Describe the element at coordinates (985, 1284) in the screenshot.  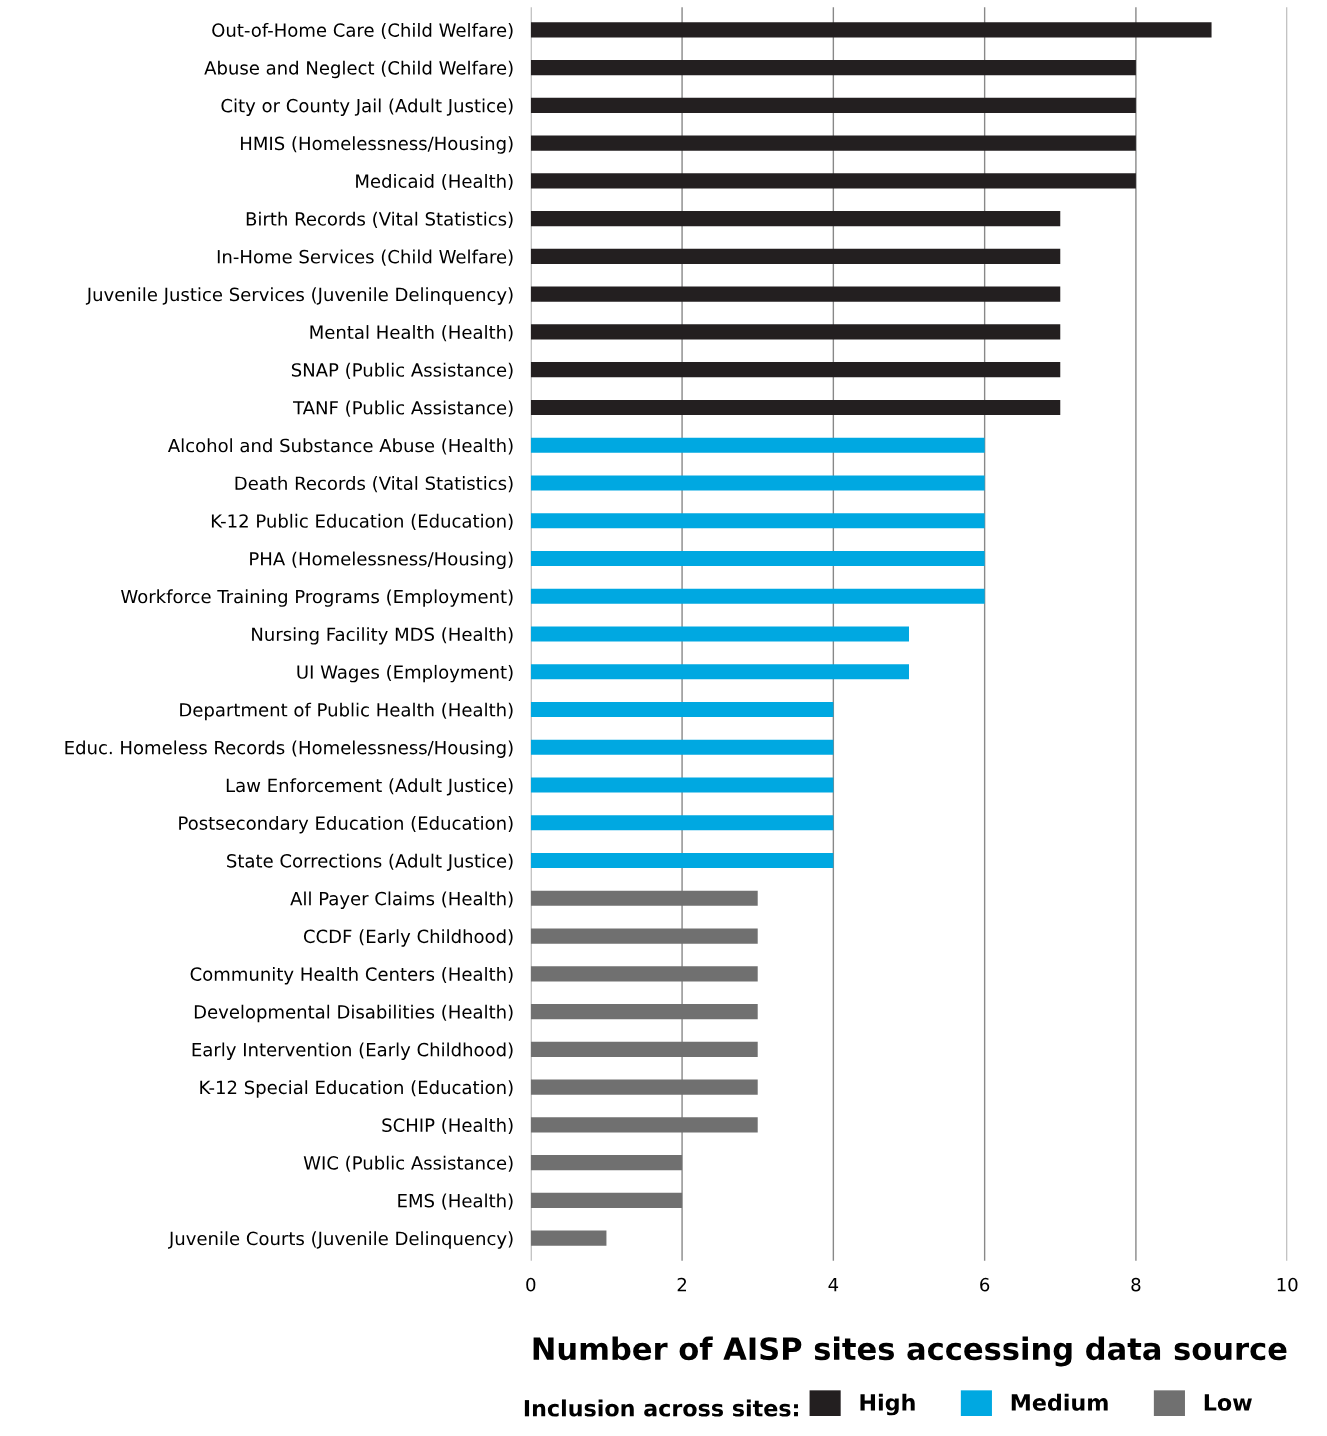
I see `x-tick-label: 6` at that location.